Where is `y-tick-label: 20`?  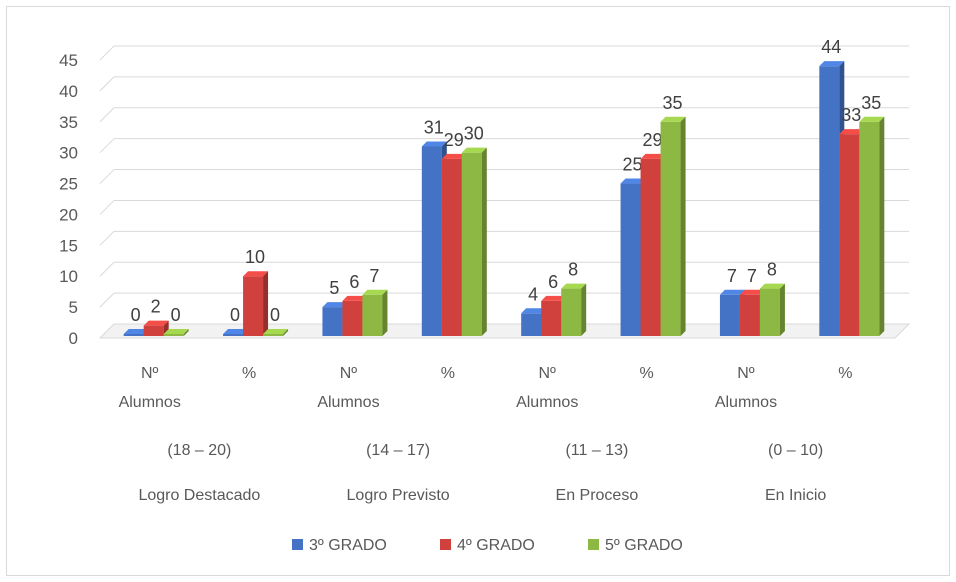 y-tick-label: 20 is located at coordinates (68, 214).